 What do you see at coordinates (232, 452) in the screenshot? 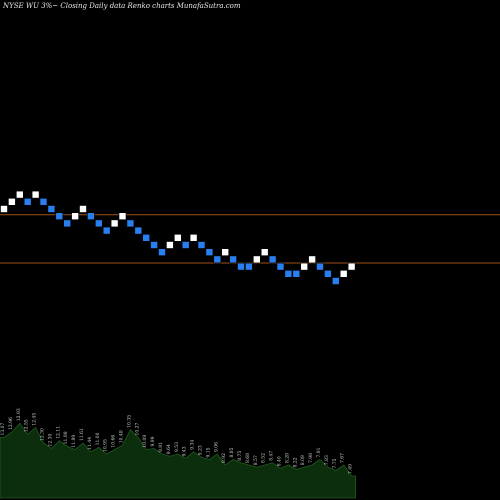
I see `volume-label: 8.85` at bounding box center [232, 452].